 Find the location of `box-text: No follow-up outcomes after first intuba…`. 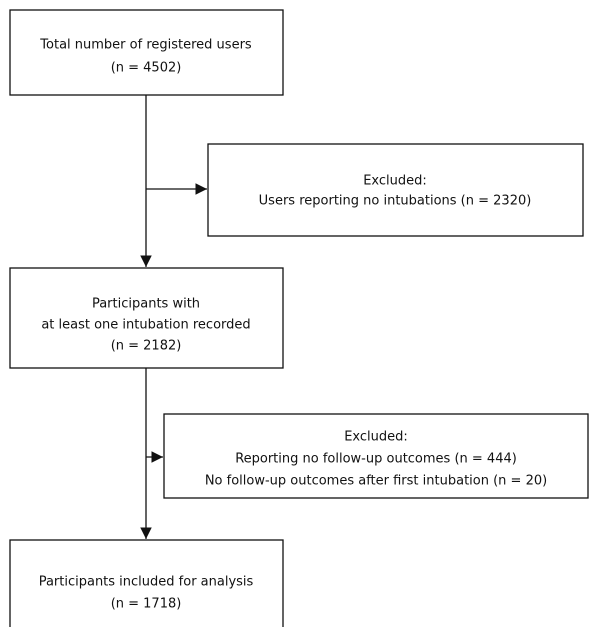

box-text: No follow-up outcomes after first intuba… is located at coordinates (376, 481).